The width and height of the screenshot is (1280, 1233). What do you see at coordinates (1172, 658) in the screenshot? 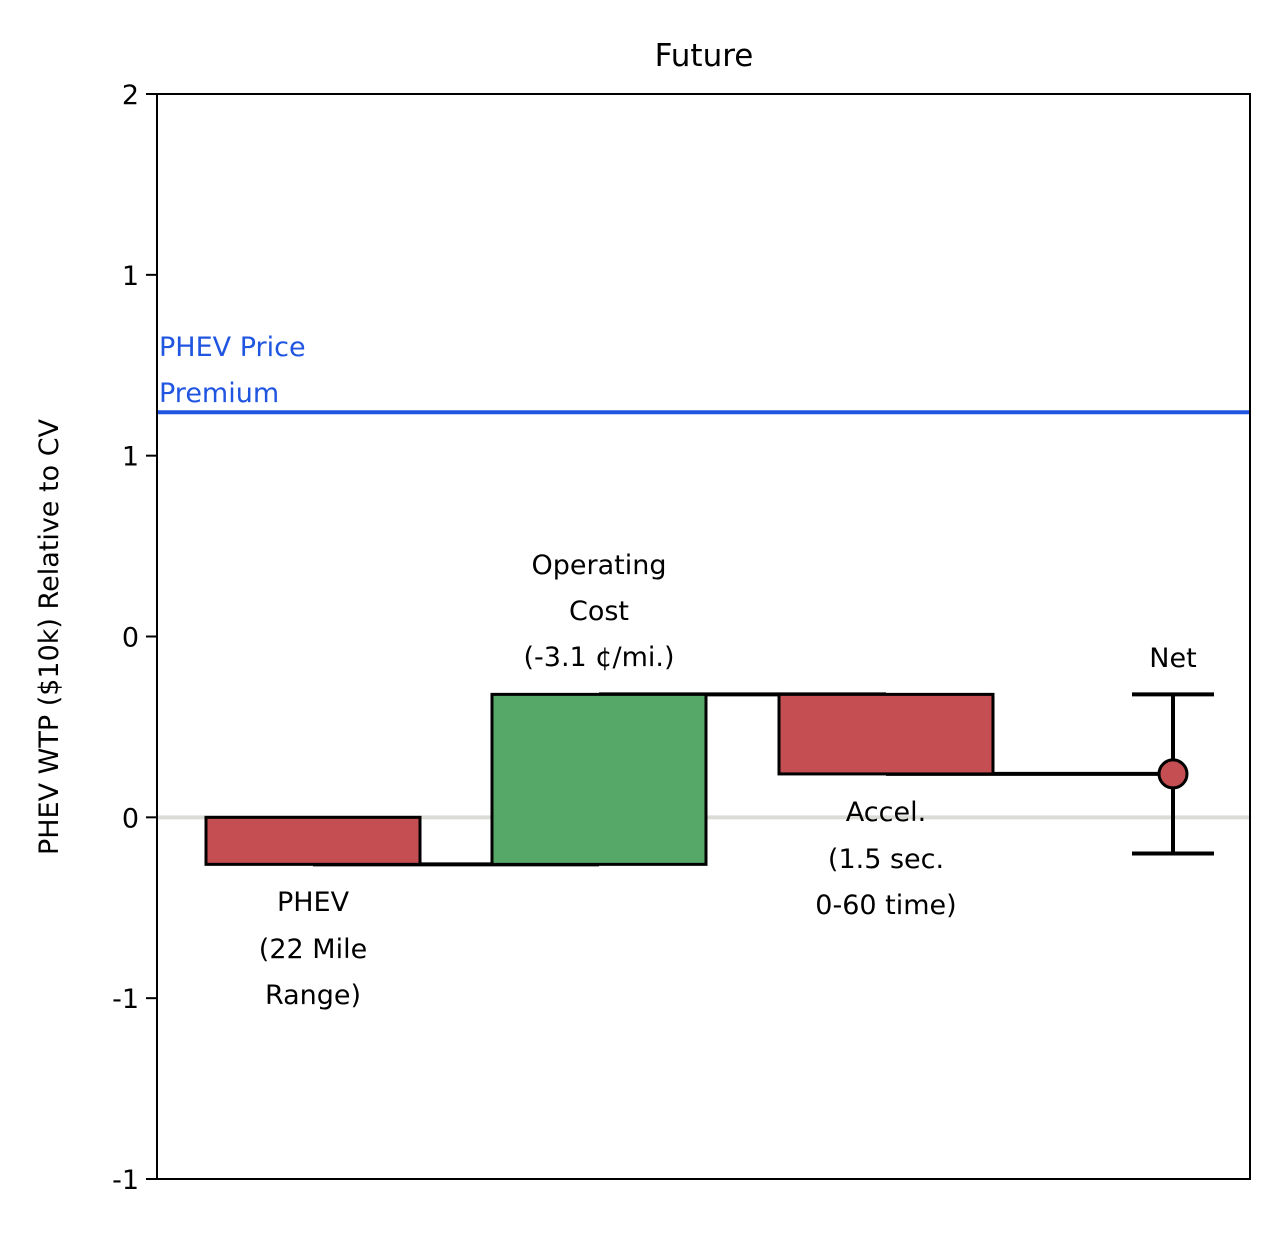
I see `net-label: Net` at bounding box center [1172, 658].